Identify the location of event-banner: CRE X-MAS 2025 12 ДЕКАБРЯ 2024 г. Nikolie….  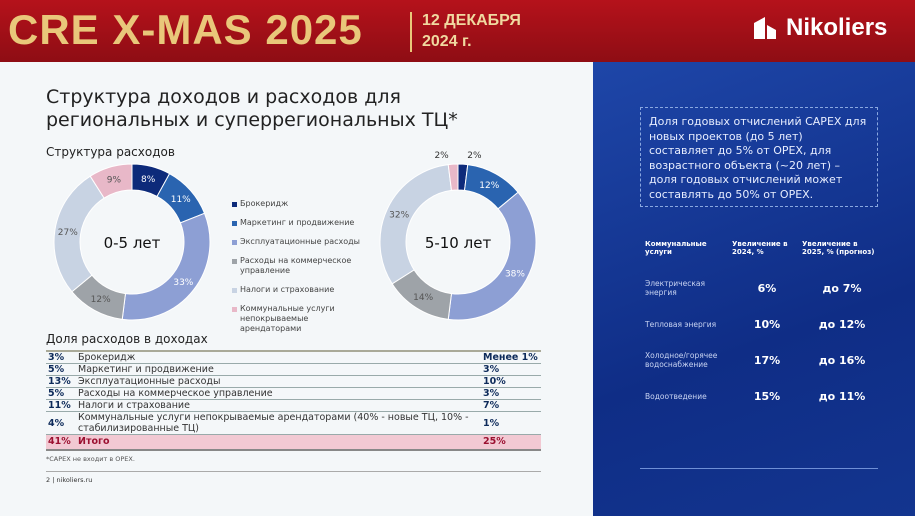
(457, 31).